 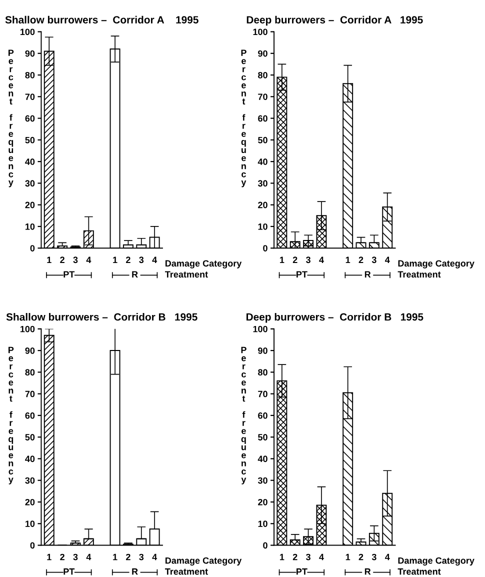 I want to click on chart-title: Shallow burrowers – Corridor A 1995, so click(x=101, y=20).